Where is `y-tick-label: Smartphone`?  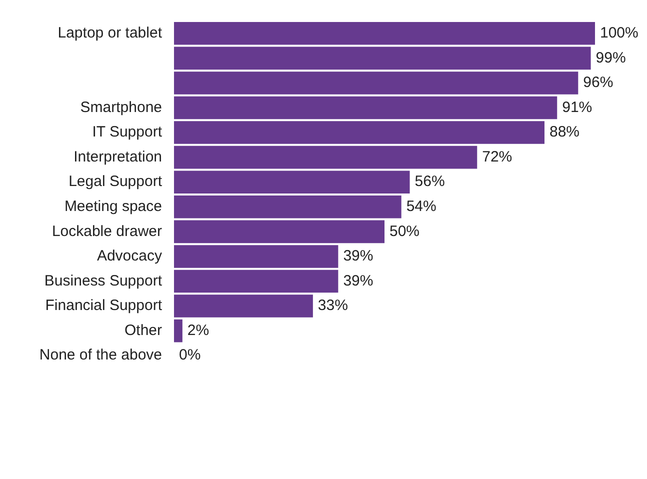
y-tick-label: Smartphone is located at coordinates (121, 107).